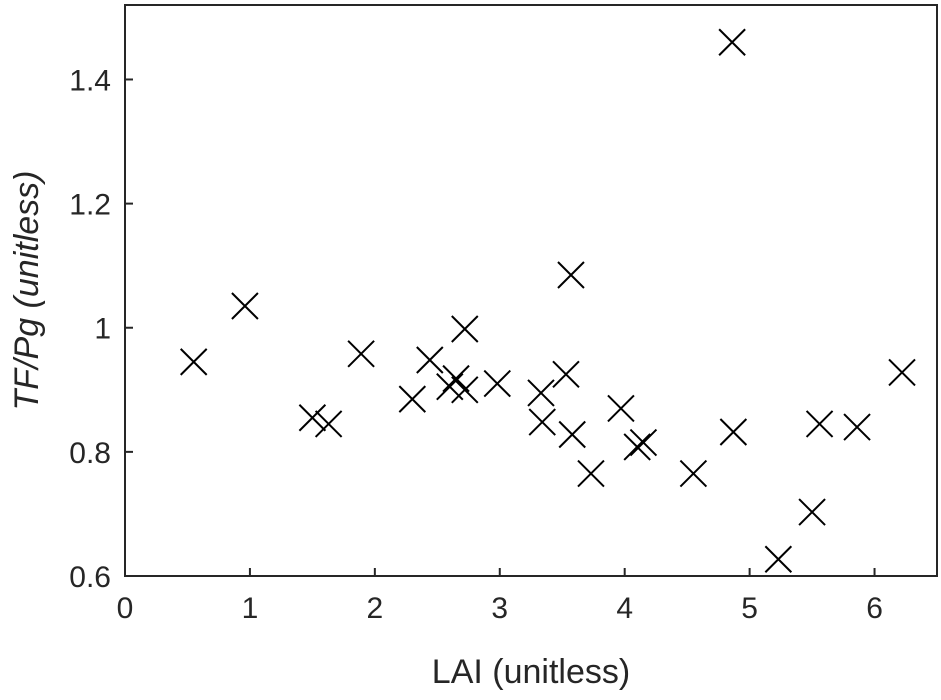 This screenshot has width=941, height=700. I want to click on y-tick-label: 0.6, so click(90, 577).